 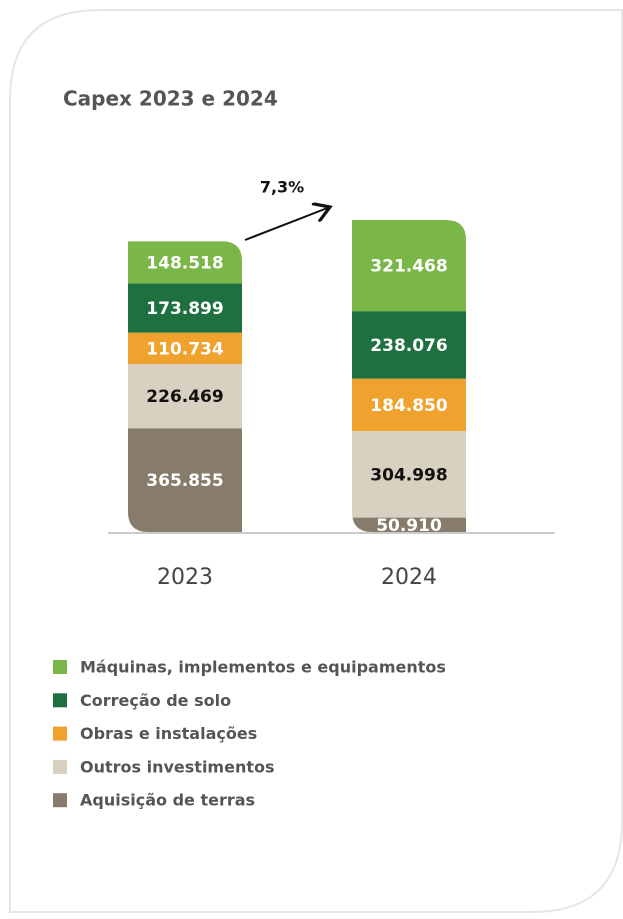 I want to click on value-label: 148.518, so click(x=184, y=263).